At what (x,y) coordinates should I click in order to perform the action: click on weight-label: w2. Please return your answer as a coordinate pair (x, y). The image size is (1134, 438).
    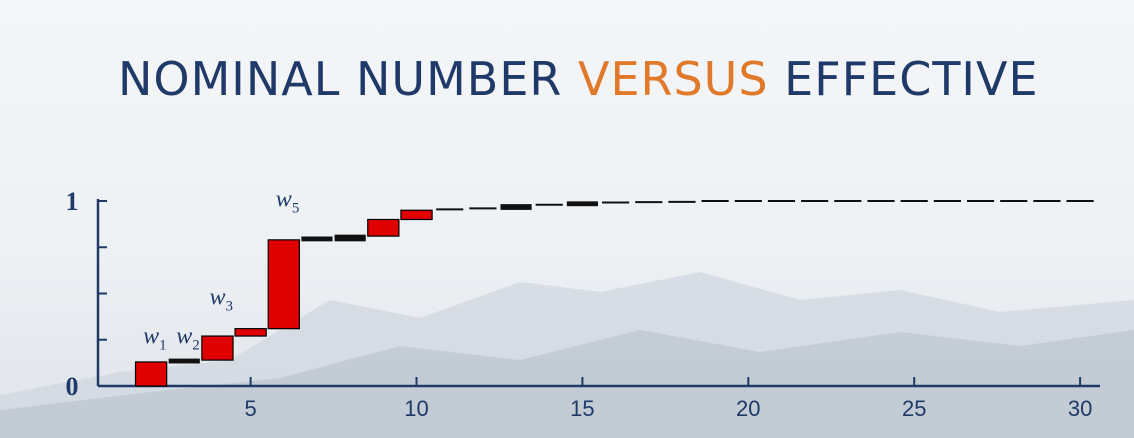
    Looking at the image, I should click on (188, 338).